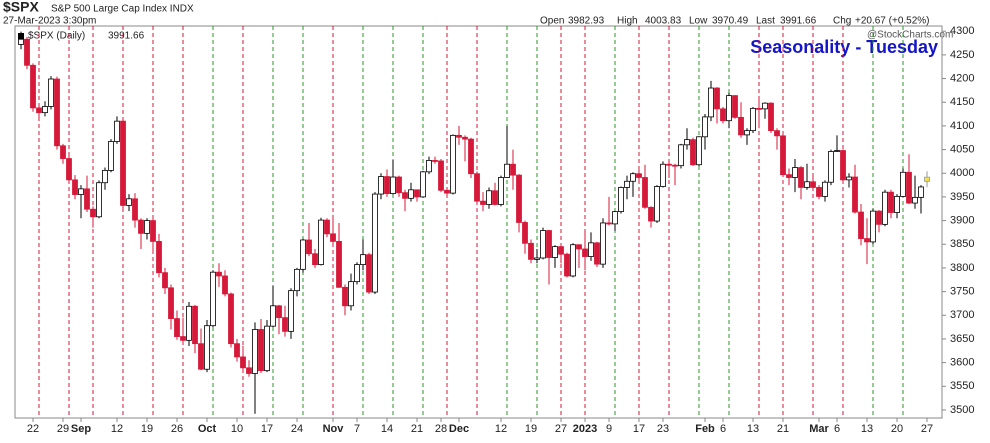 This screenshot has width=990, height=443. Describe the element at coordinates (962, 102) in the screenshot. I see `y-tick-label: 4150` at that location.